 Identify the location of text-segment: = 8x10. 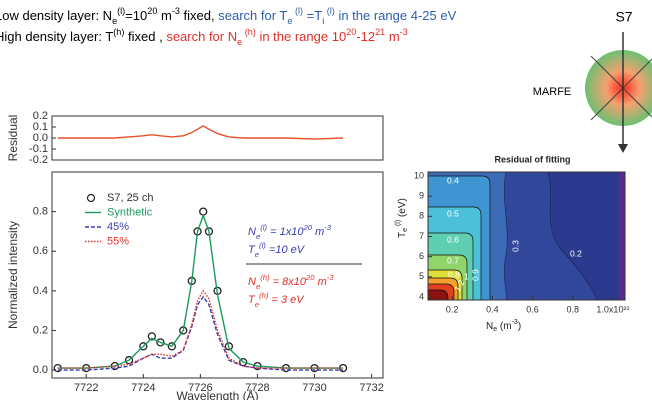
(288, 282).